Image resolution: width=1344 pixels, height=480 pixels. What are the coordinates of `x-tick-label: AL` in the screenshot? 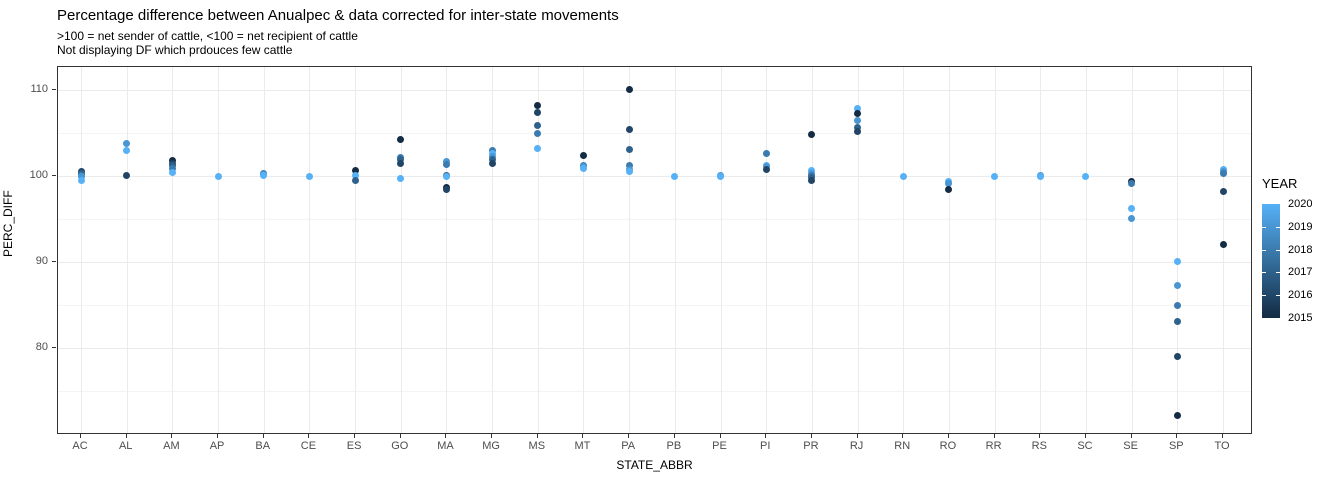 It's located at (125, 446).